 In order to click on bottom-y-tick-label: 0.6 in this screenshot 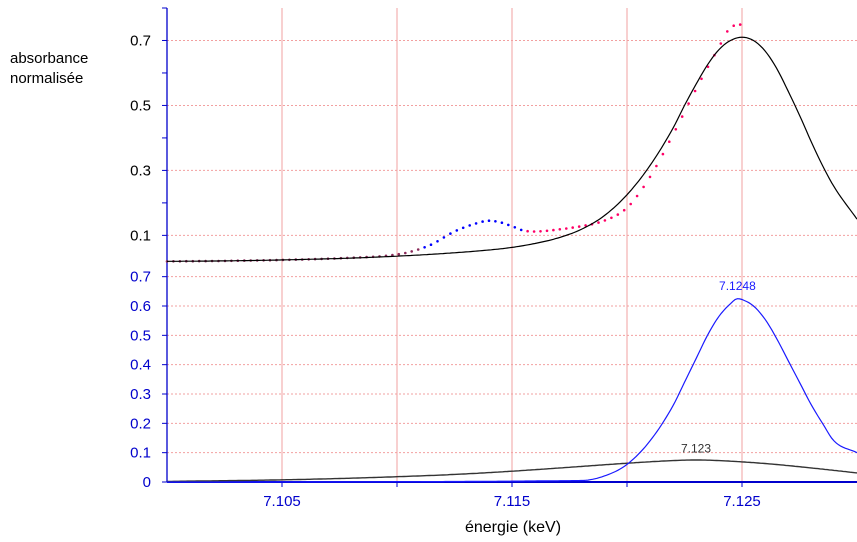, I will do `click(140, 306)`.